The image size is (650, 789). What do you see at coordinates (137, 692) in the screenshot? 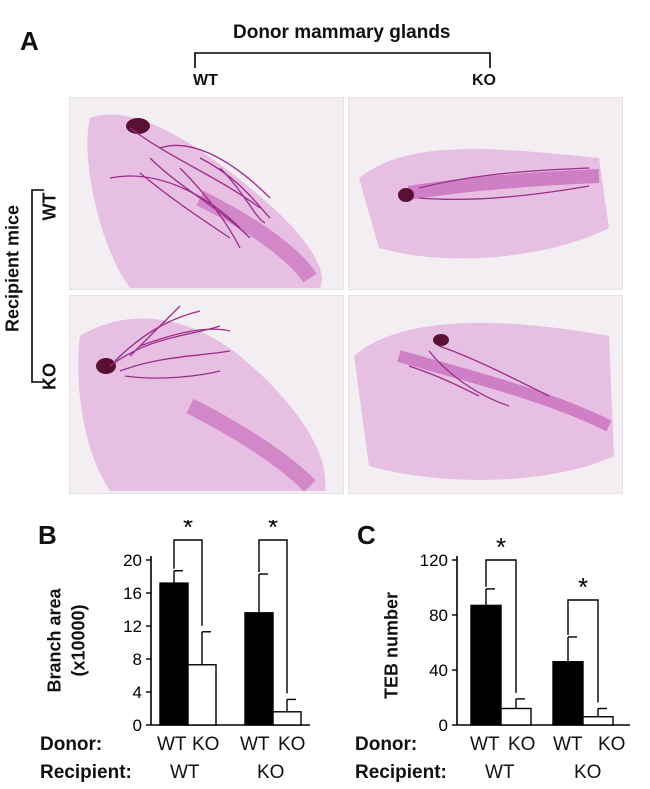
I see `b-ytick-label-1: 4` at bounding box center [137, 692].